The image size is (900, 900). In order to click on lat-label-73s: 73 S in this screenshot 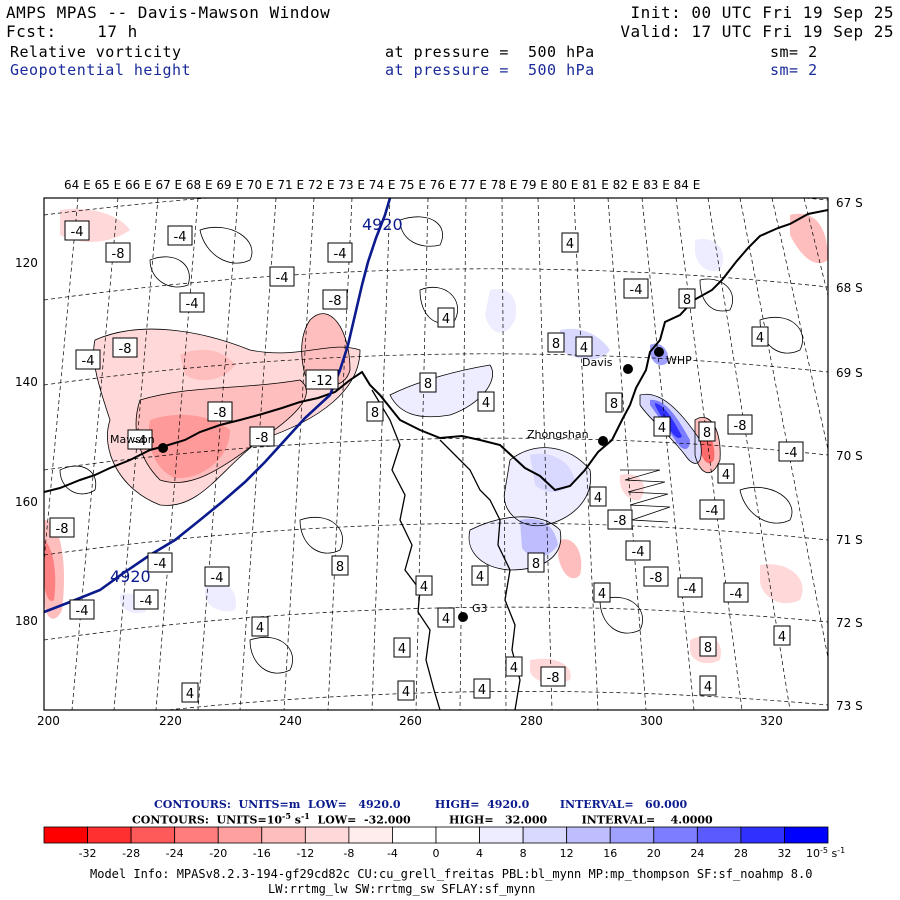, I will do `click(849, 706)`.